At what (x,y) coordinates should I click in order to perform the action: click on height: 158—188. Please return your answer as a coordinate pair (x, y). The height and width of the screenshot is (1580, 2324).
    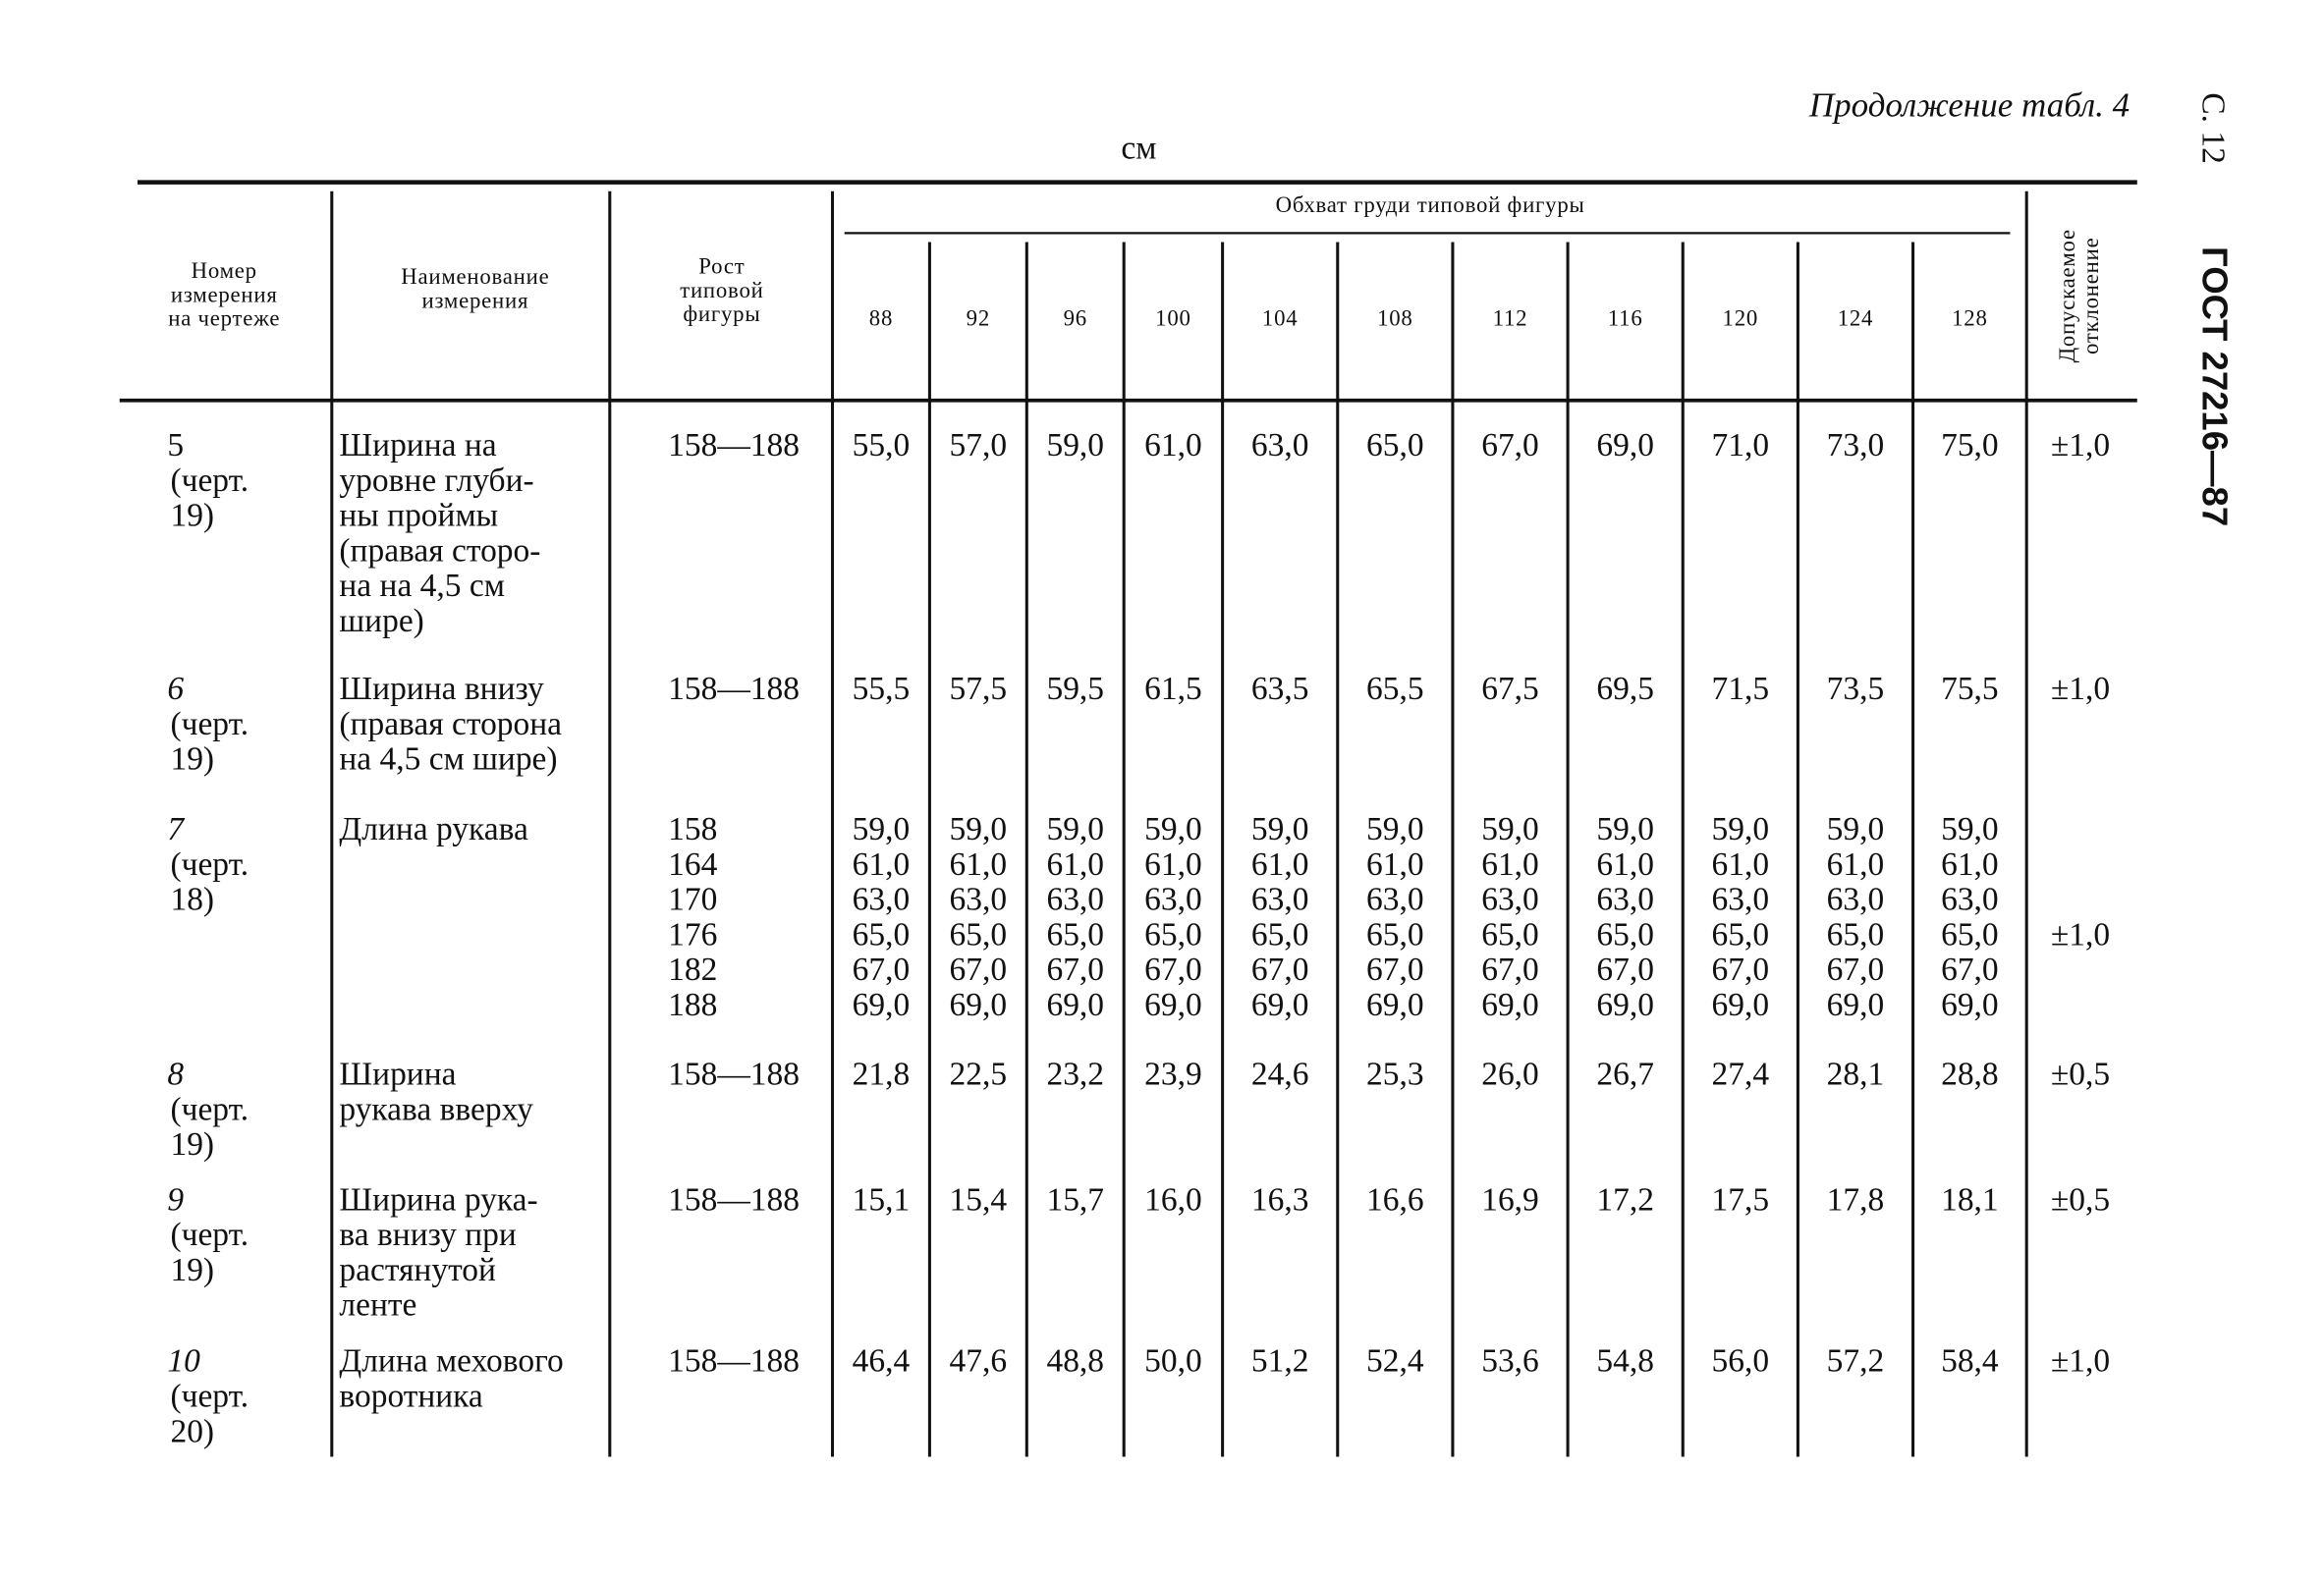
    Looking at the image, I should click on (734, 1199).